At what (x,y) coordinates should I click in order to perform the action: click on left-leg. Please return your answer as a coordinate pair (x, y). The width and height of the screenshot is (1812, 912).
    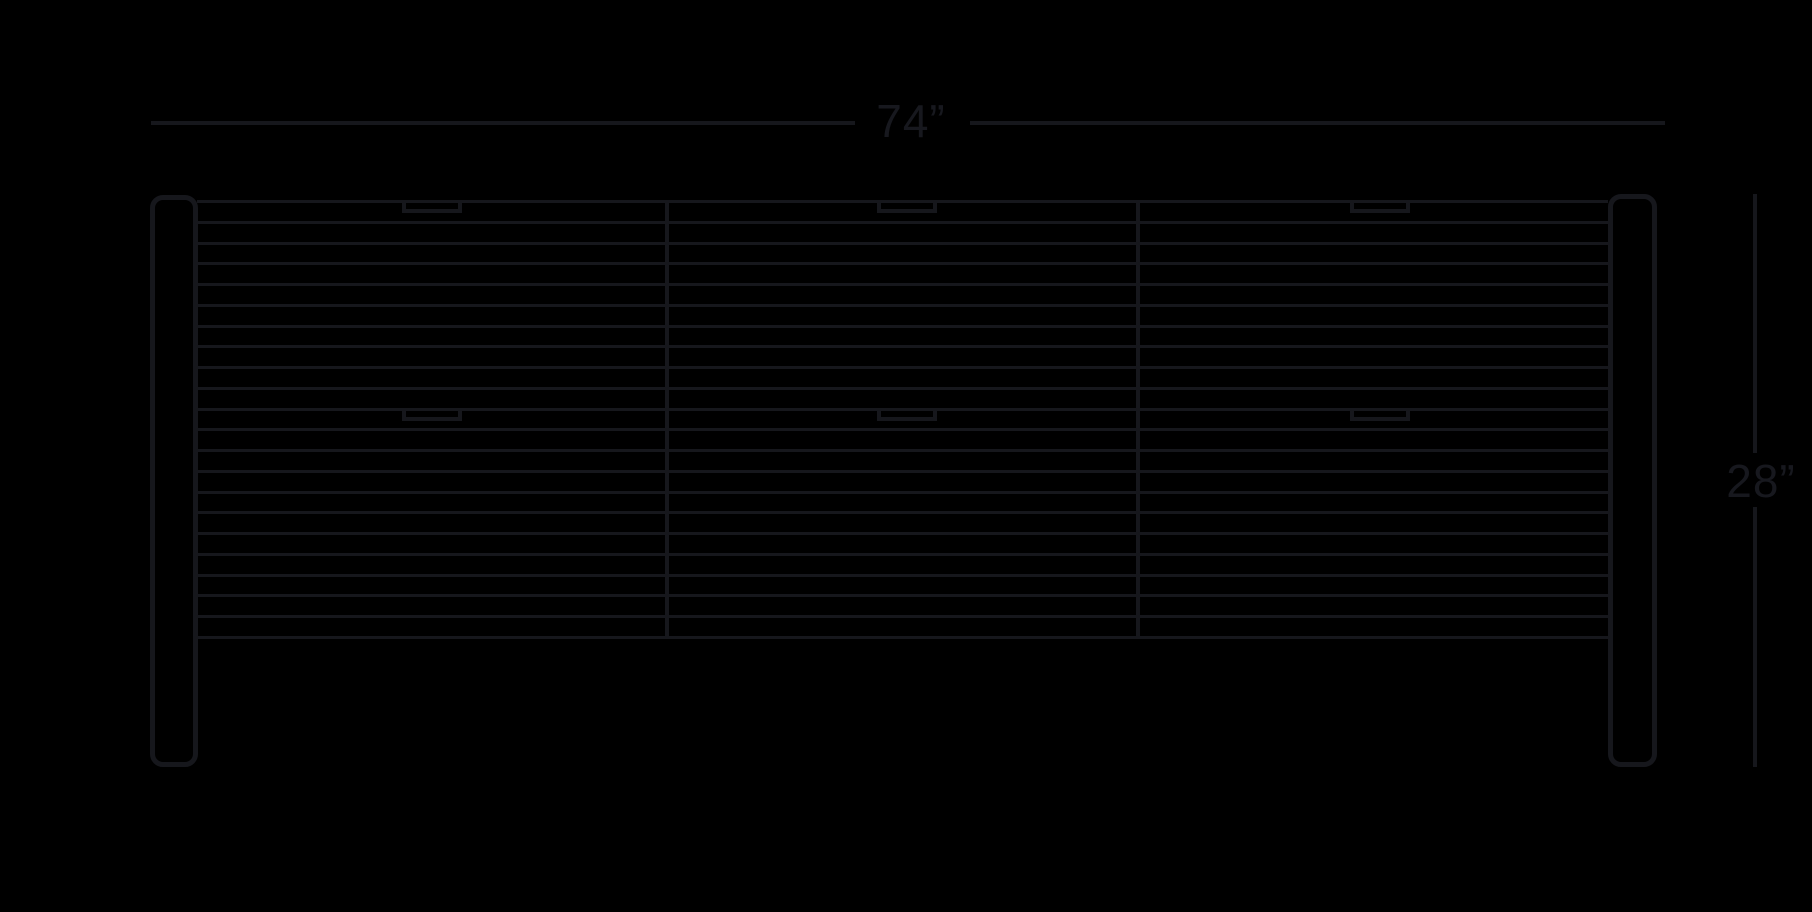
    Looking at the image, I should click on (174, 481).